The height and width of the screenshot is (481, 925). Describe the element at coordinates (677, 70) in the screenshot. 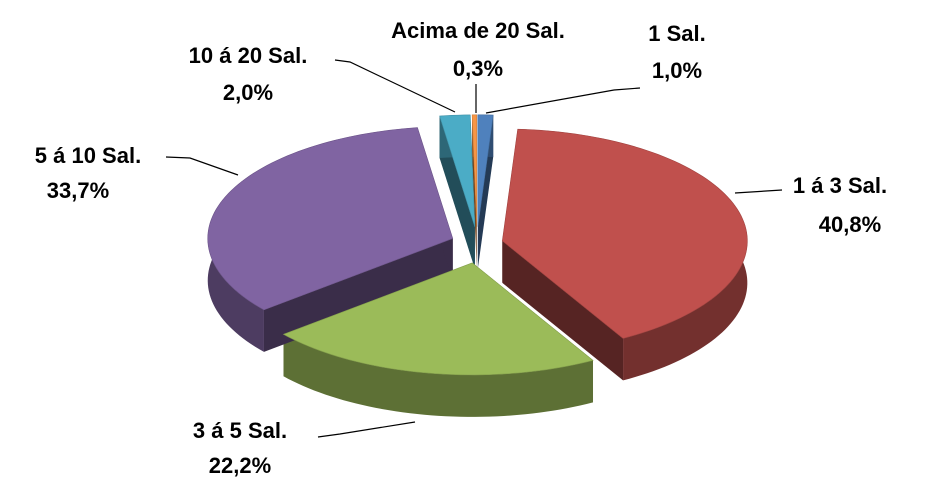

I see `value-label: 1,0%` at that location.